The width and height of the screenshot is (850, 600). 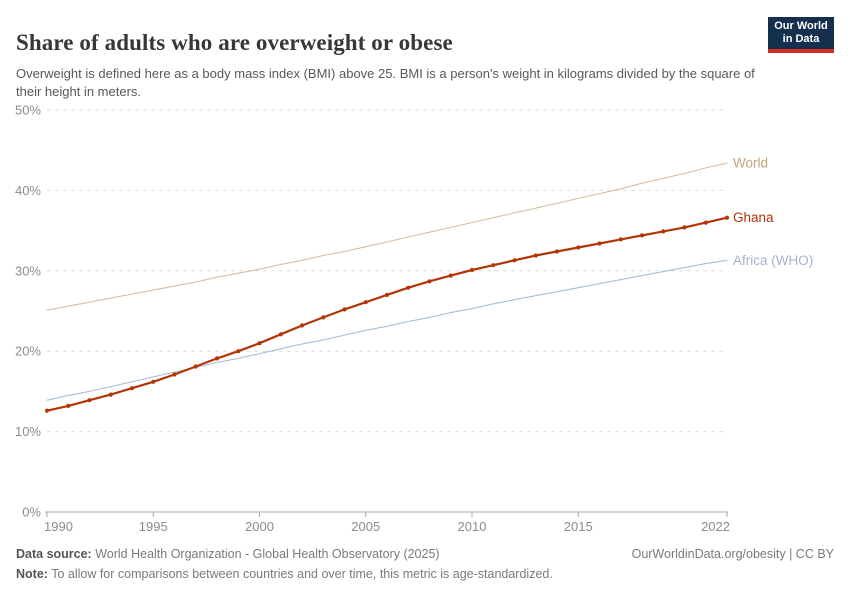 I want to click on series-label-world: World, so click(x=750, y=163).